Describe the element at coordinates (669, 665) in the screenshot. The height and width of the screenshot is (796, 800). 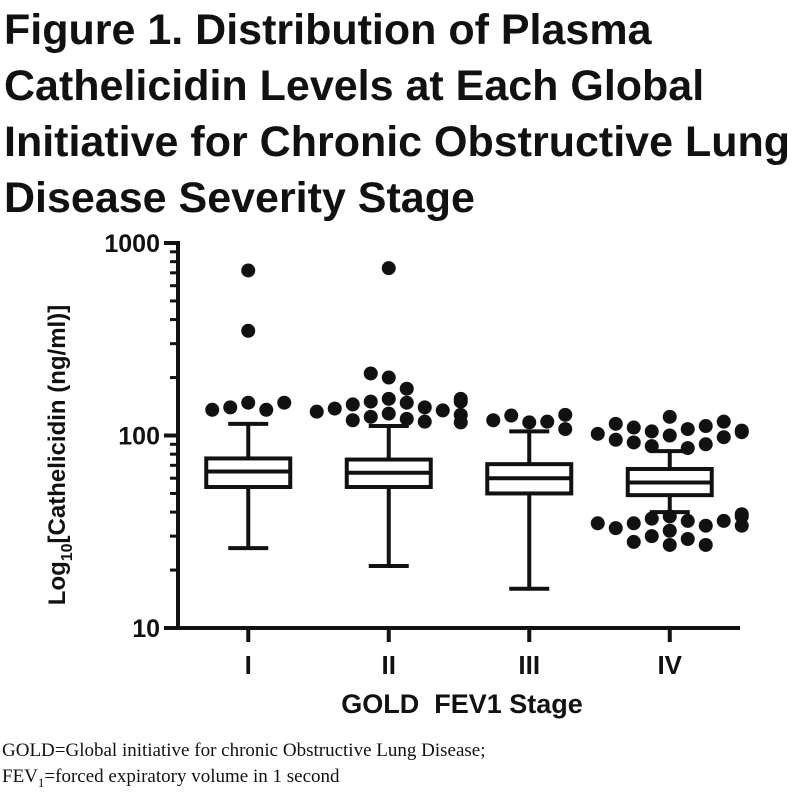
I see `x-tick-label: IV` at that location.